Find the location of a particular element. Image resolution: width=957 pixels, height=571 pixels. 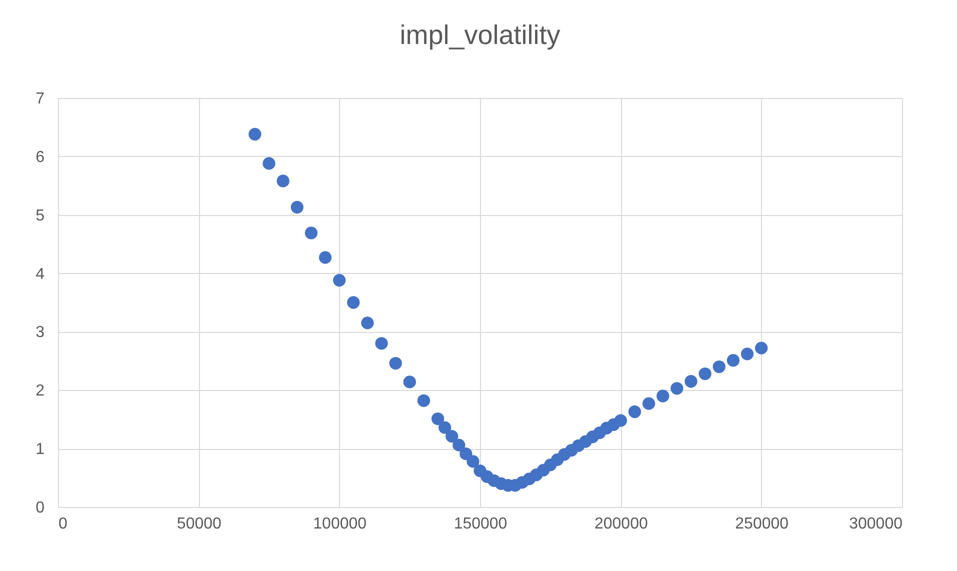

y-tick-label: 1 is located at coordinates (40, 449).